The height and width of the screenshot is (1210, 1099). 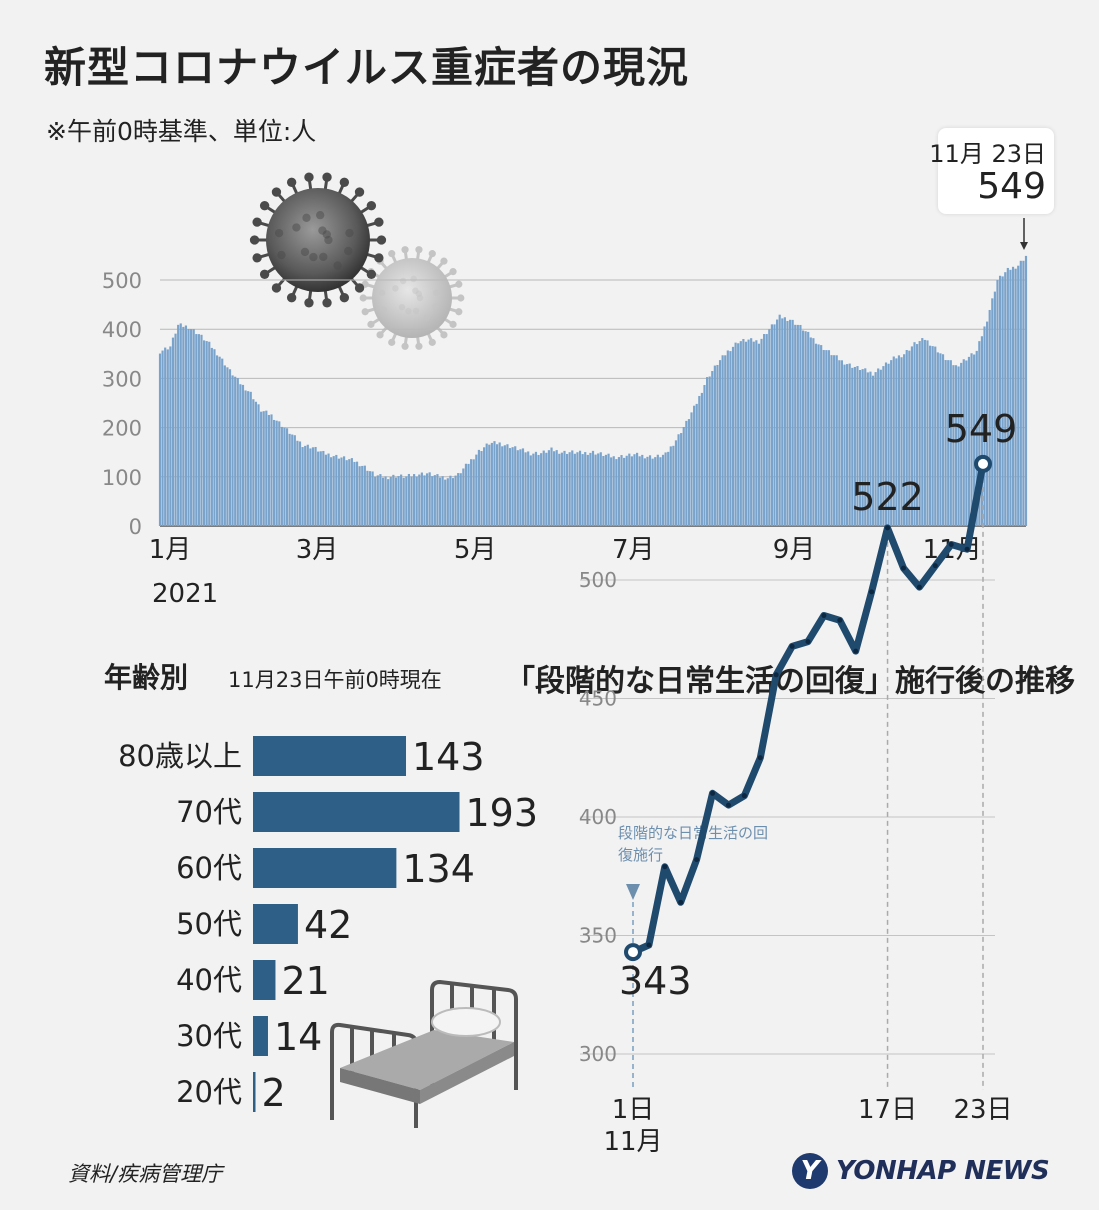 What do you see at coordinates (146, 677) in the screenshot?
I see `age-chart-title: 年齢別` at bounding box center [146, 677].